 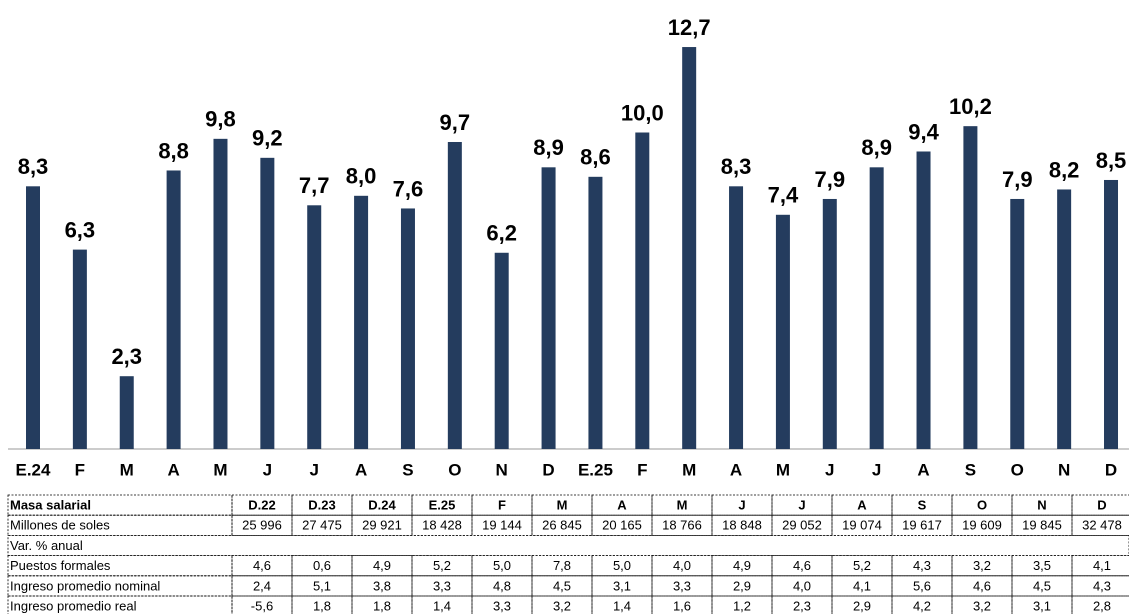 I want to click on value-label: 8,6, so click(x=595, y=157).